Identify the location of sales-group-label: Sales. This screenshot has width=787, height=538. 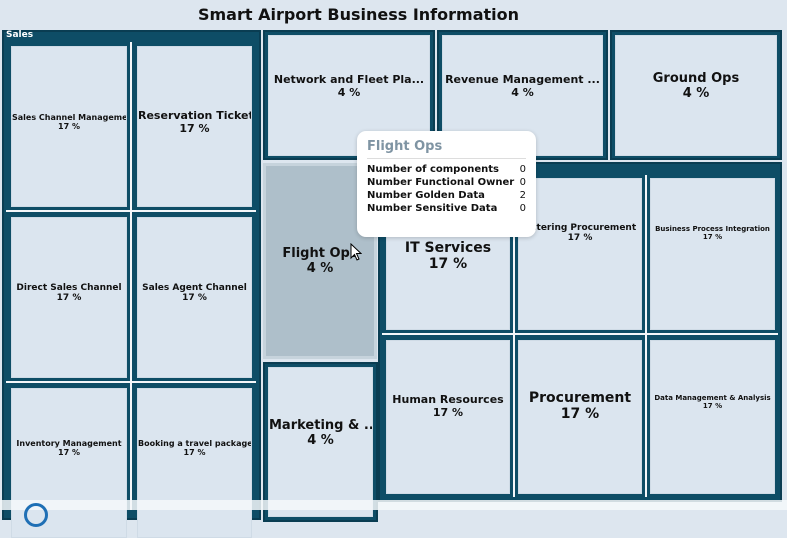
(20, 35).